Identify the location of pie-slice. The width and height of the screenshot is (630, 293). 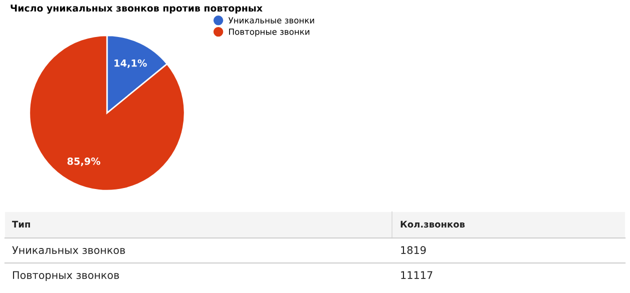
(107, 113).